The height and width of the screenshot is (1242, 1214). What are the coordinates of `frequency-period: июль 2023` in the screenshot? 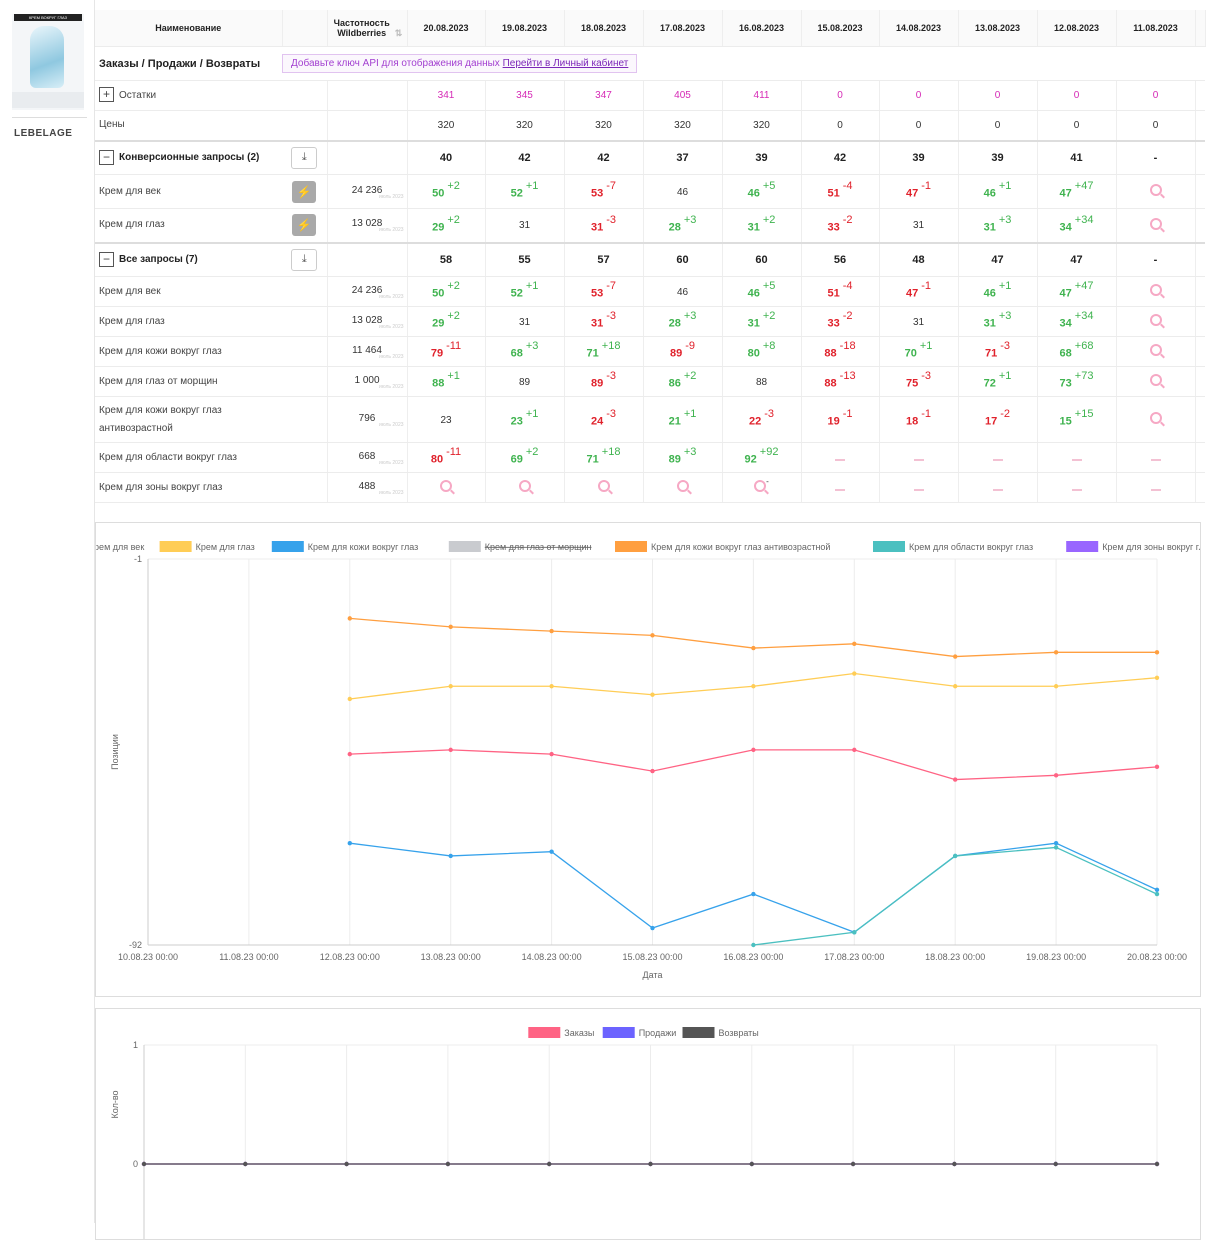 It's located at (391, 196).